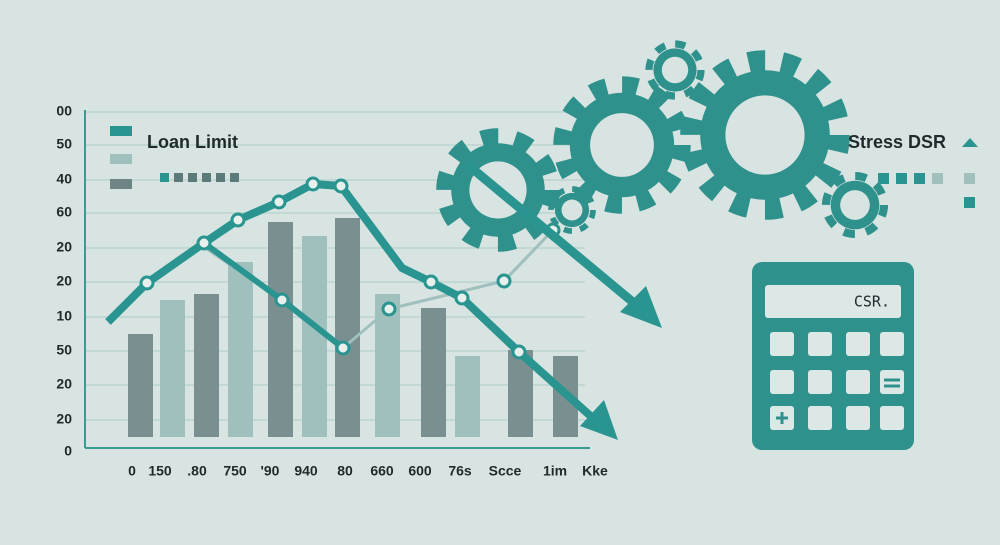 The width and height of the screenshot is (1000, 545). What do you see at coordinates (460, 471) in the screenshot?
I see `x-label: 76s` at bounding box center [460, 471].